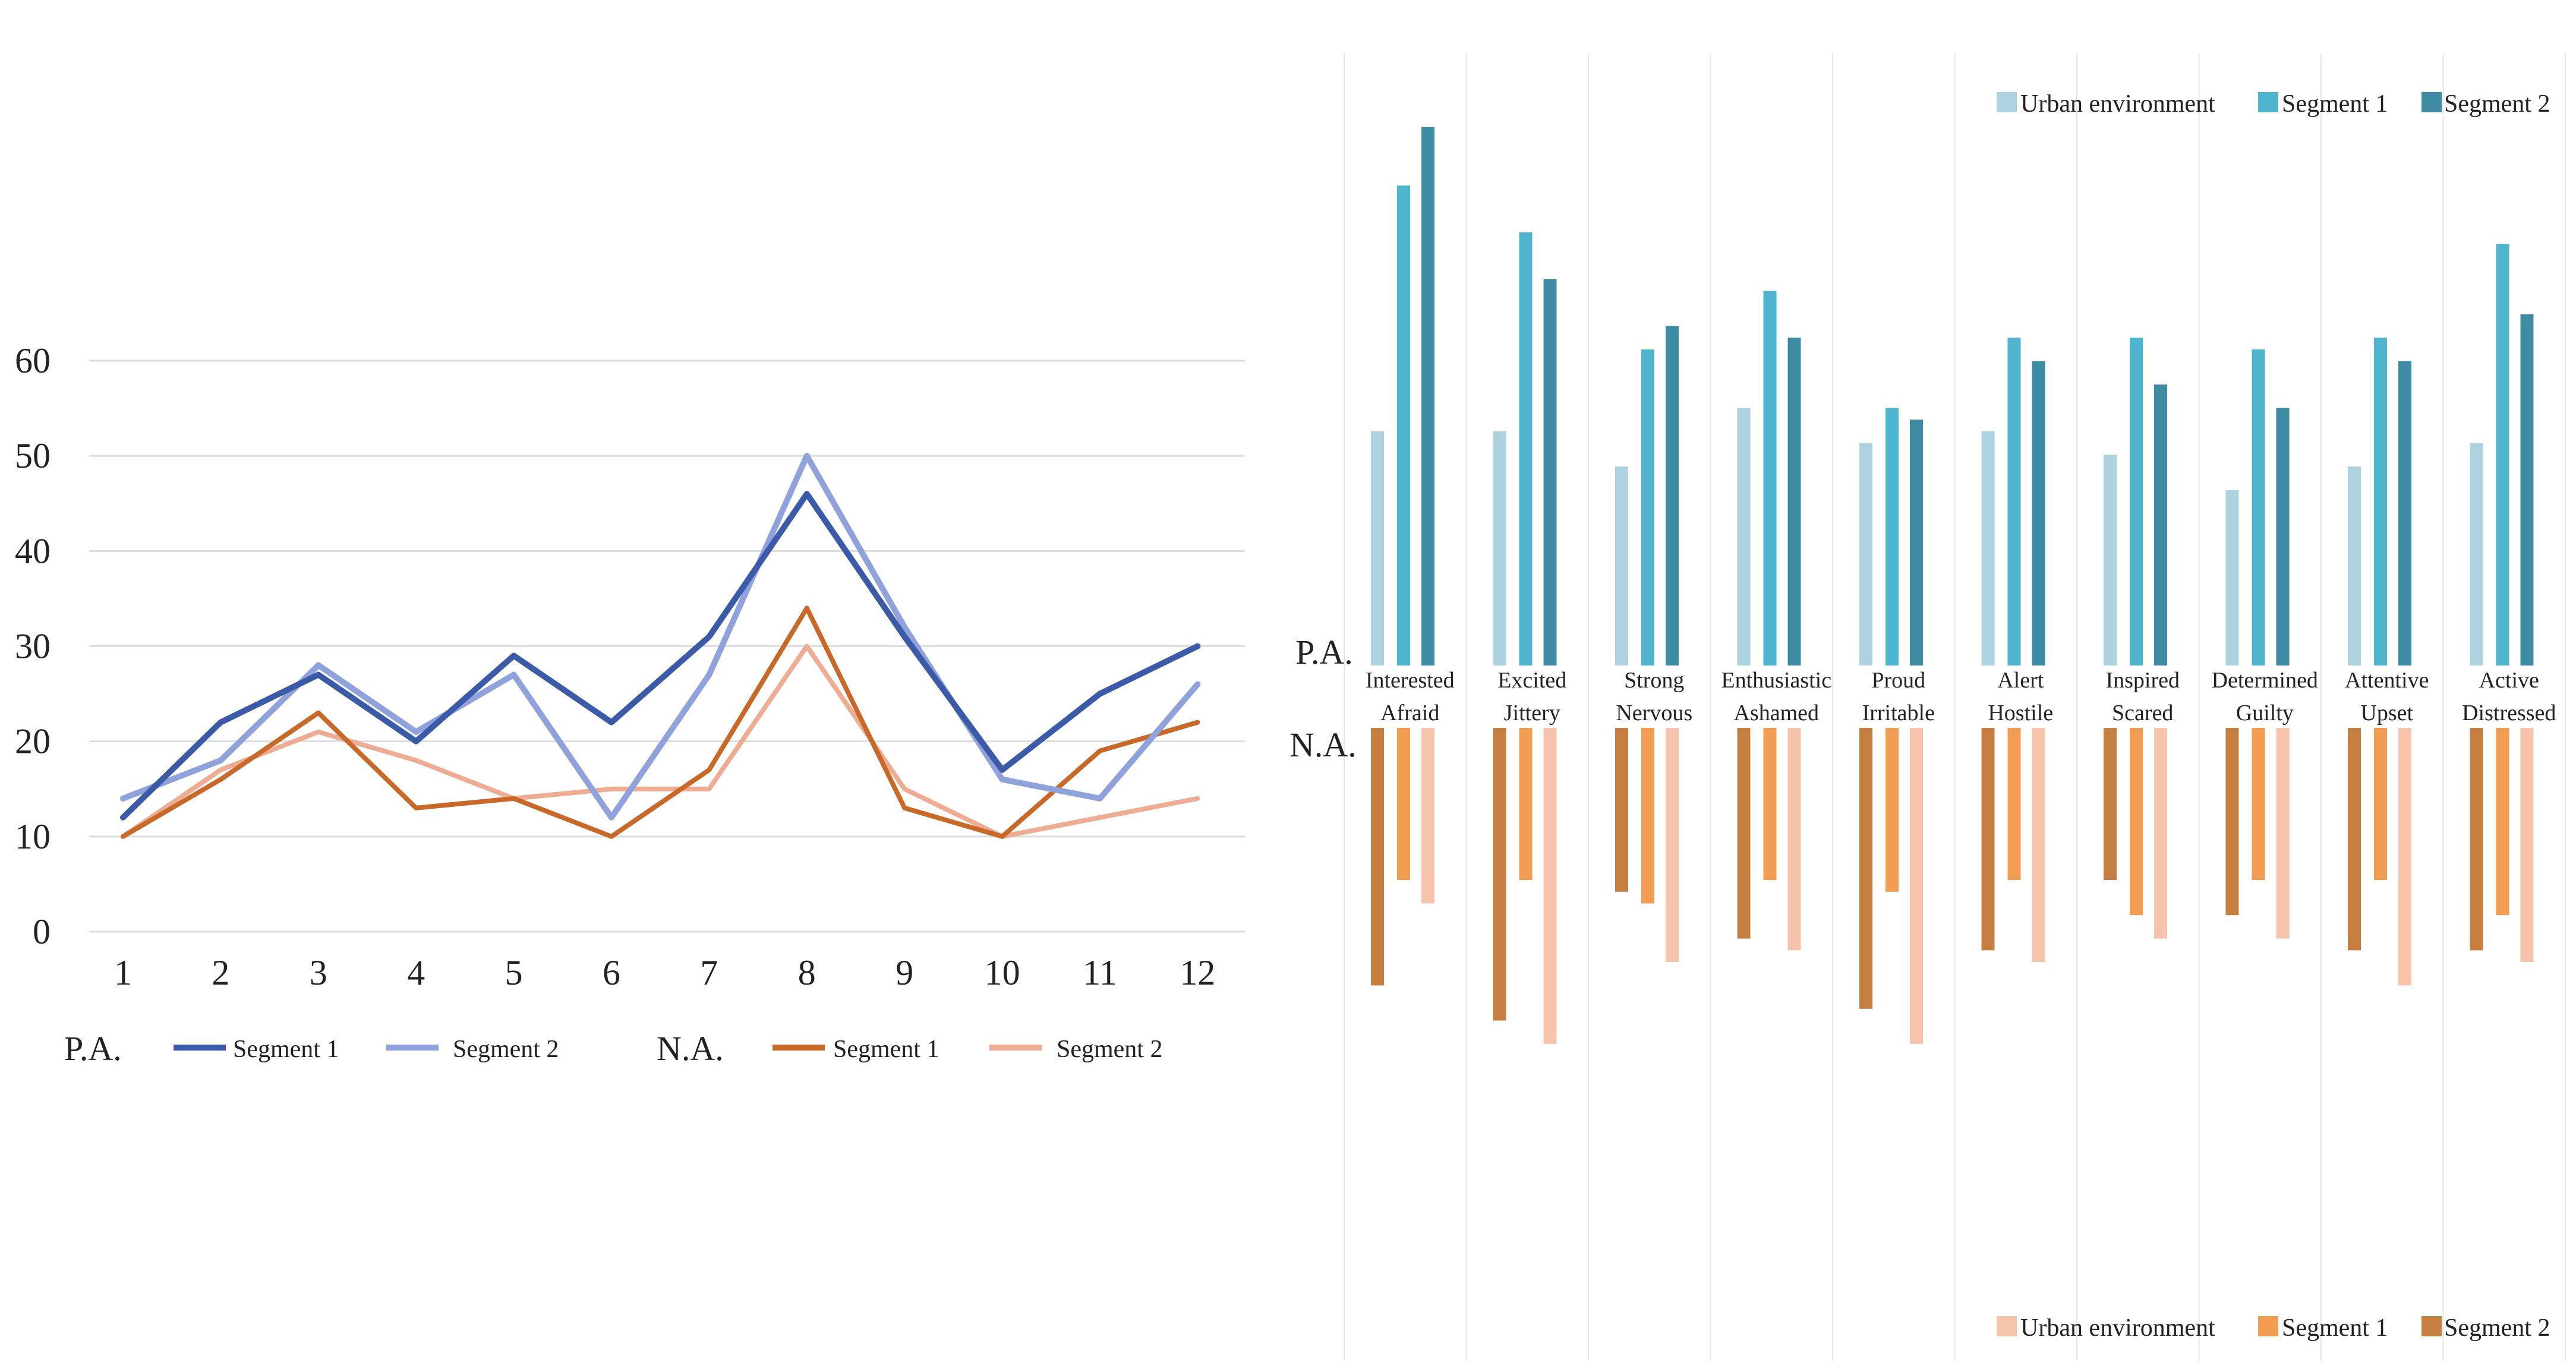 This screenshot has width=2576, height=1372. What do you see at coordinates (42, 931) in the screenshot?
I see `line-y-tick-label: 0` at bounding box center [42, 931].